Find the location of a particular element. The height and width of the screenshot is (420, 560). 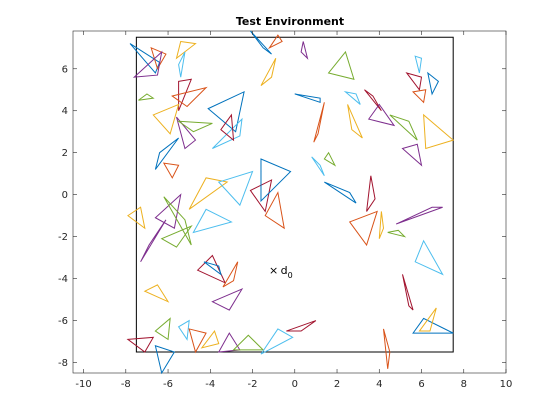

x-tick-label: 4 is located at coordinates (379, 384).